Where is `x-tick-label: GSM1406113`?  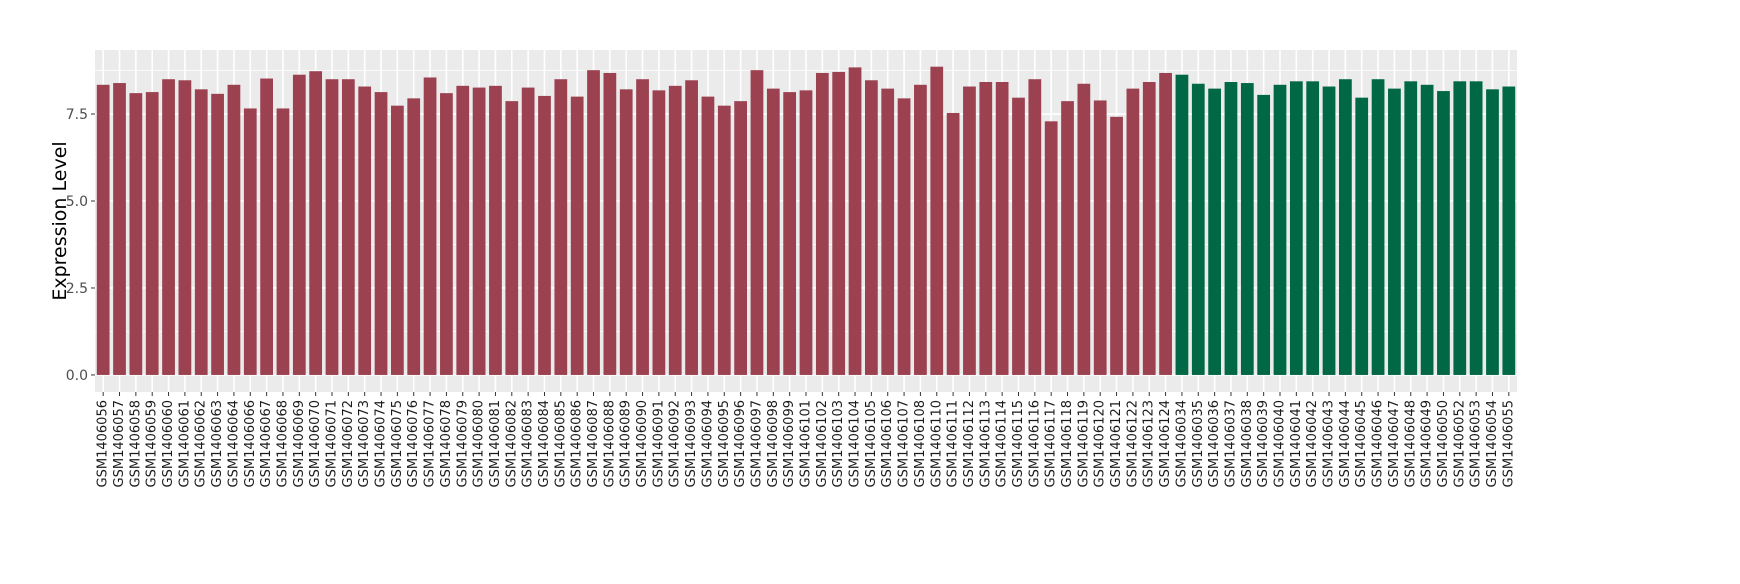
x-tick-label: GSM1406113 is located at coordinates (985, 443).